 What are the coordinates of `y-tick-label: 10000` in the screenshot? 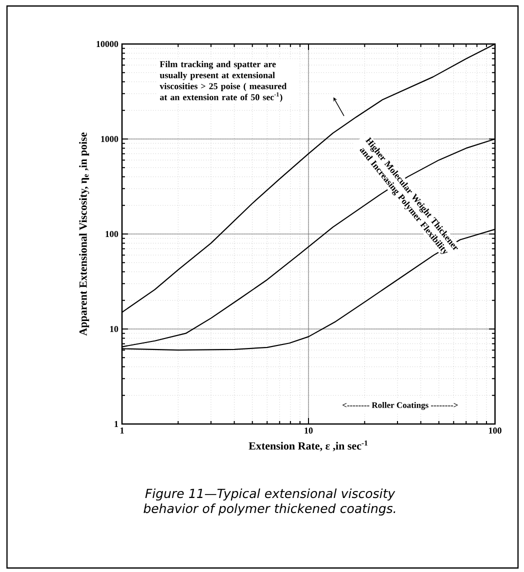 It's located at (107, 44).